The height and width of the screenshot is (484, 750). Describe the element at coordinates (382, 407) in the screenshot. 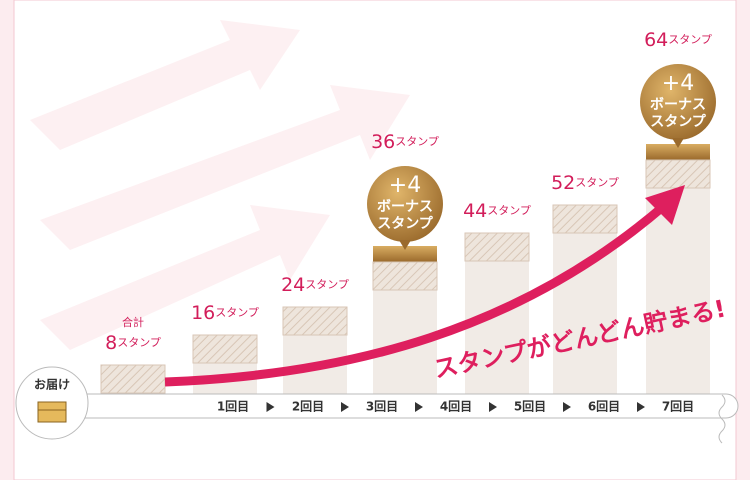

I see `timeline-label: 3回目` at that location.